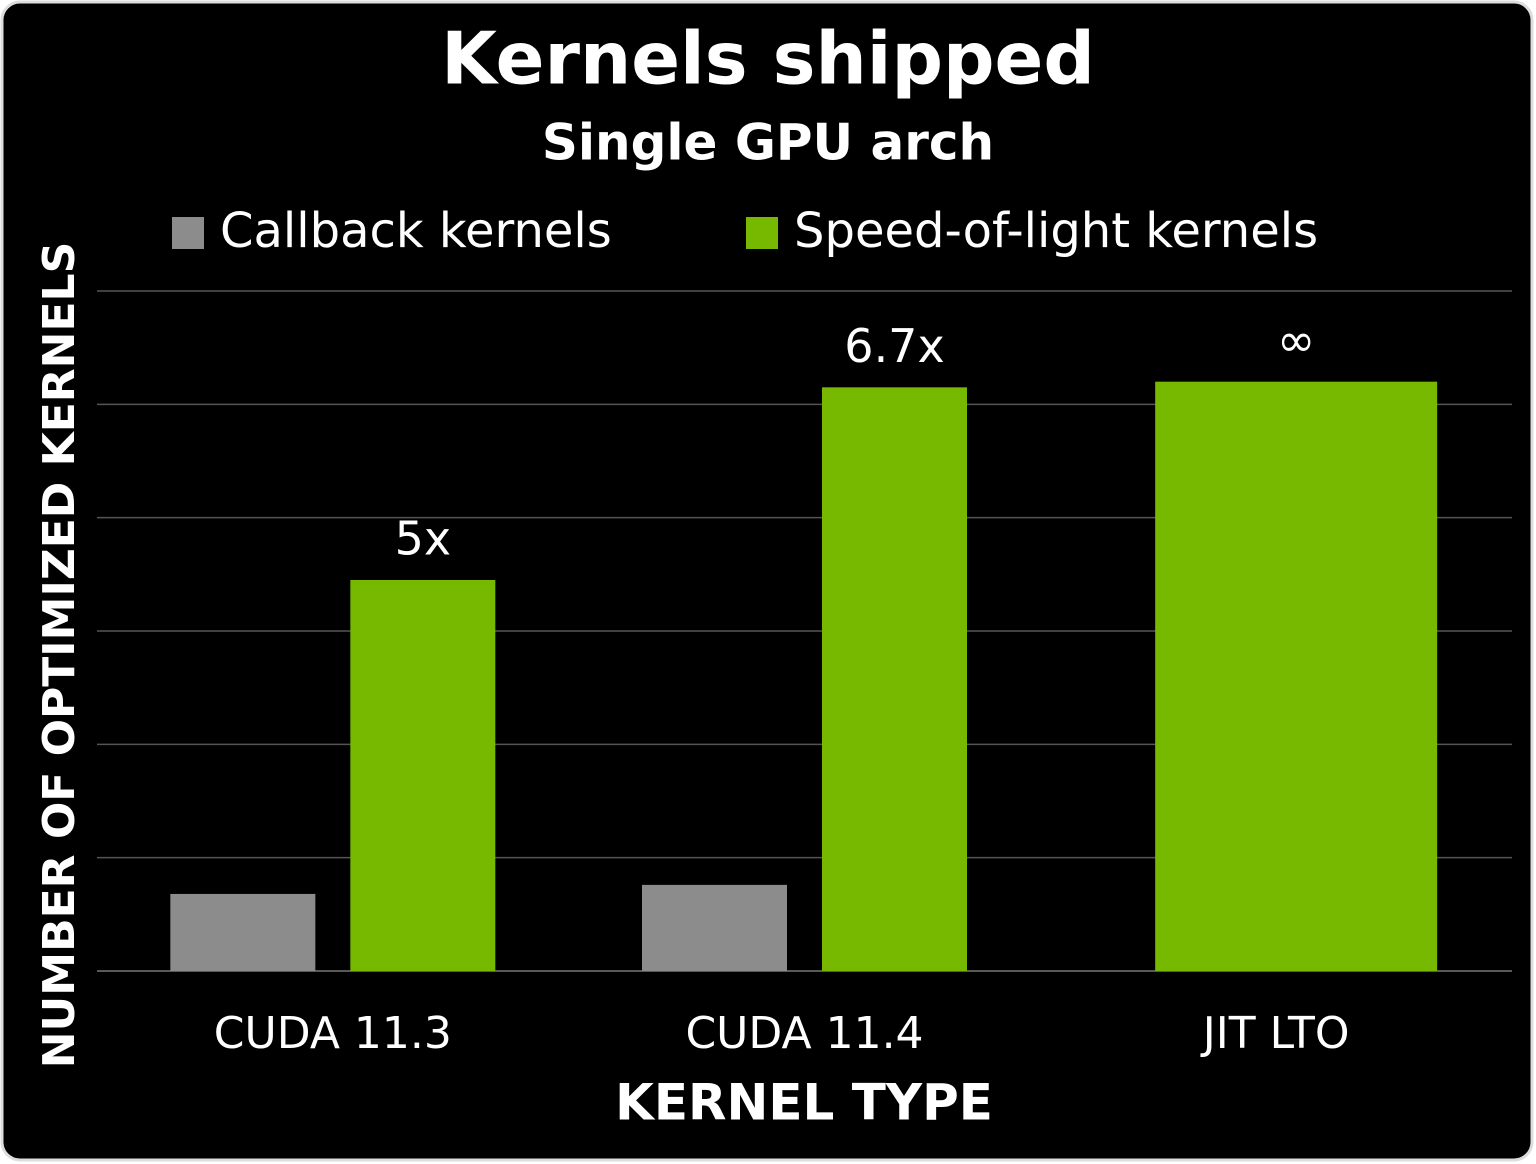 This screenshot has height=1164, width=1536. I want to click on bar-annotation: ∞, so click(1296, 340).